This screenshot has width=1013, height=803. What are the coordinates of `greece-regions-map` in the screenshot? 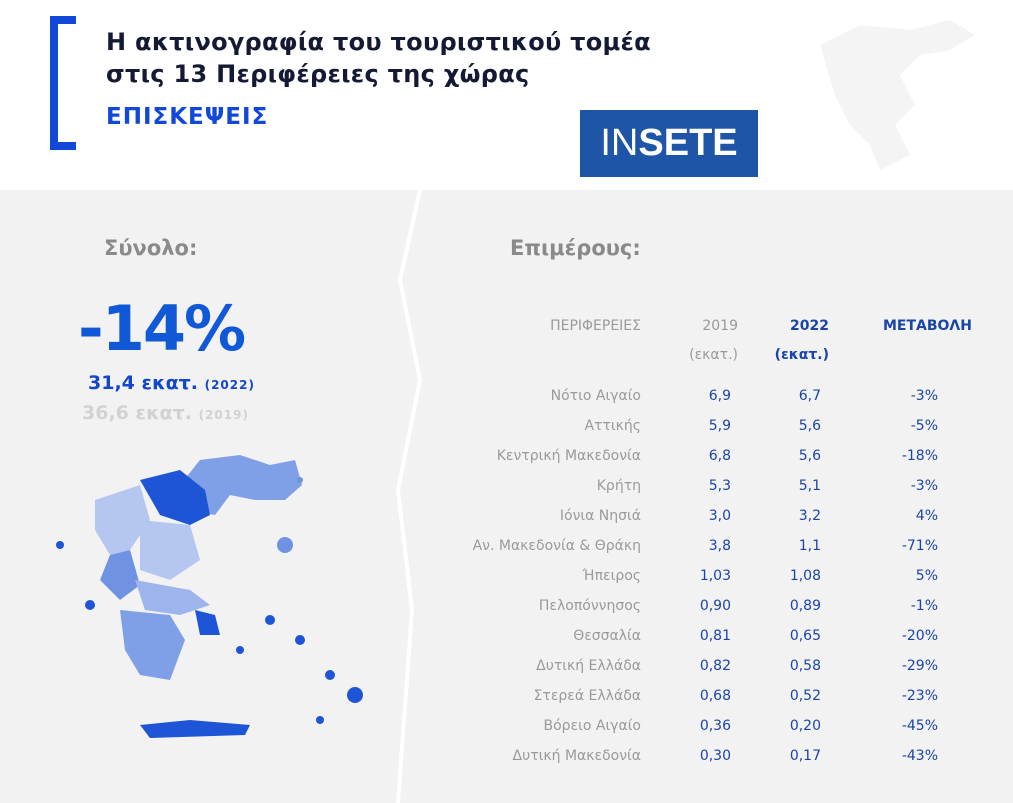 It's located at (209, 596).